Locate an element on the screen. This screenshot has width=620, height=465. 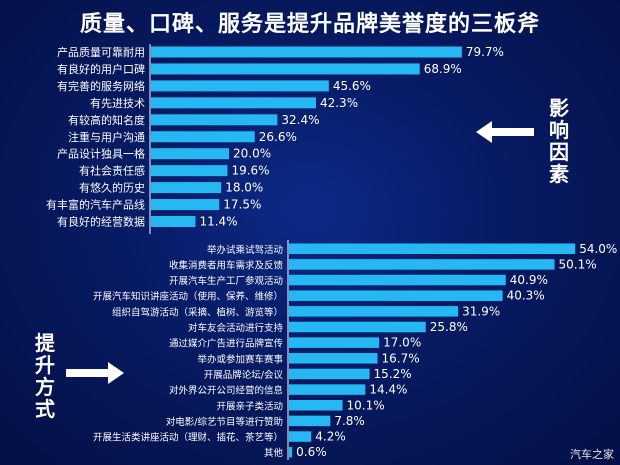
category-label: 通过媒介广告进行品牌宣传 is located at coordinates (226, 344).